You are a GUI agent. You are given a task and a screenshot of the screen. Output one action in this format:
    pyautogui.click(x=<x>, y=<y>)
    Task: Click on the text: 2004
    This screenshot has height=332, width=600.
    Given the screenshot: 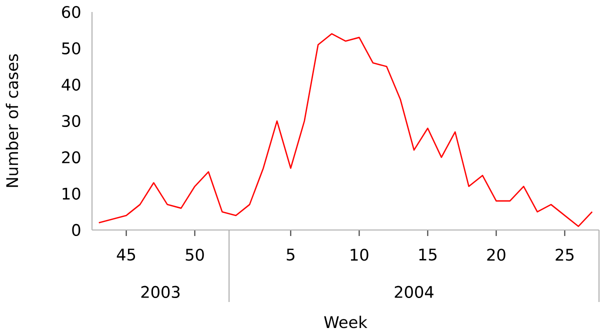 What is the action you would take?
    pyautogui.click(x=414, y=292)
    